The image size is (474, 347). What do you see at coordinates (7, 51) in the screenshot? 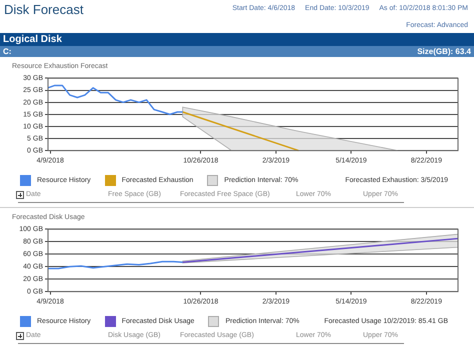
I see `text: C:` at bounding box center [7, 51].